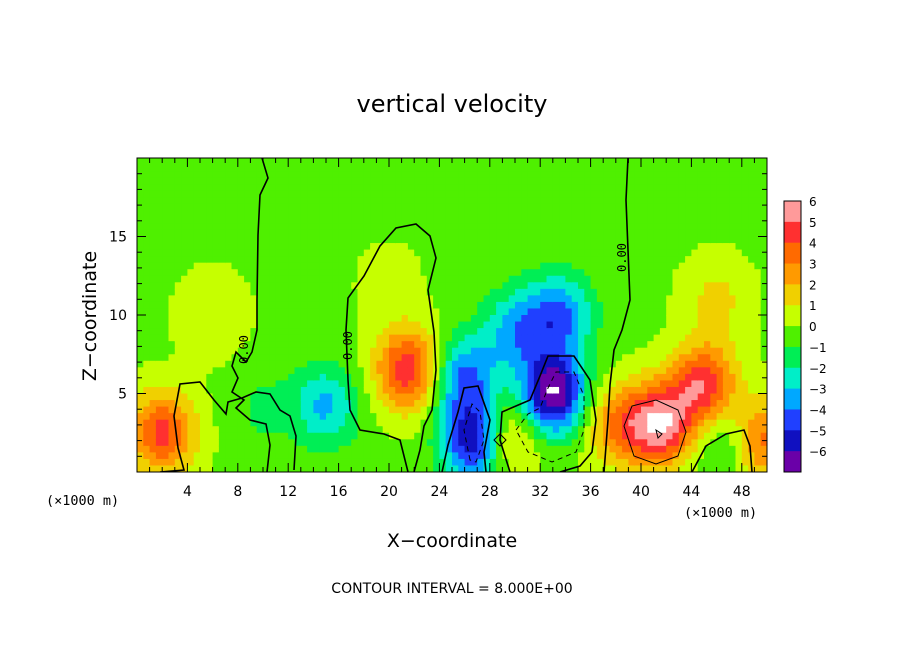 Image resolution: width=904 pixels, height=654 pixels. I want to click on colorbar-label: 3, so click(813, 265).